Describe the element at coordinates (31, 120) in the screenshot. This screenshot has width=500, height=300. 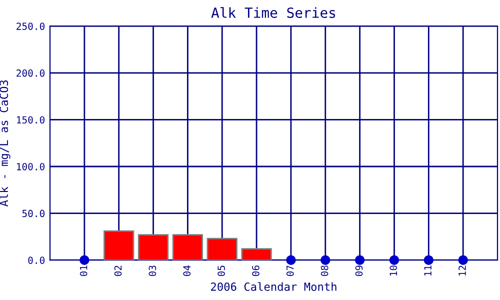
I see `y-tick-label: 150.0` at that location.